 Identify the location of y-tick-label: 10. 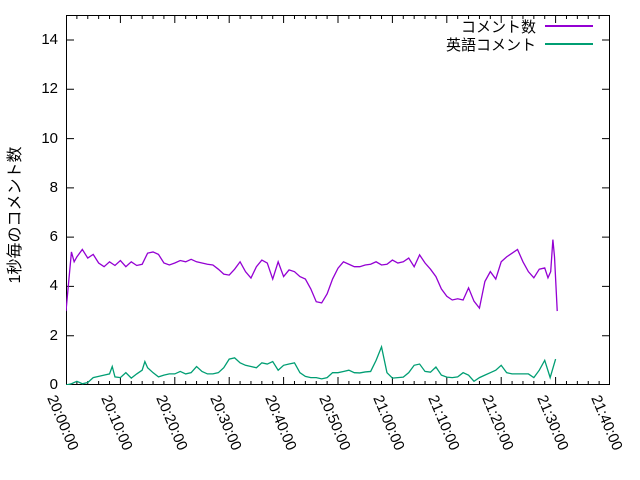
(49, 138).